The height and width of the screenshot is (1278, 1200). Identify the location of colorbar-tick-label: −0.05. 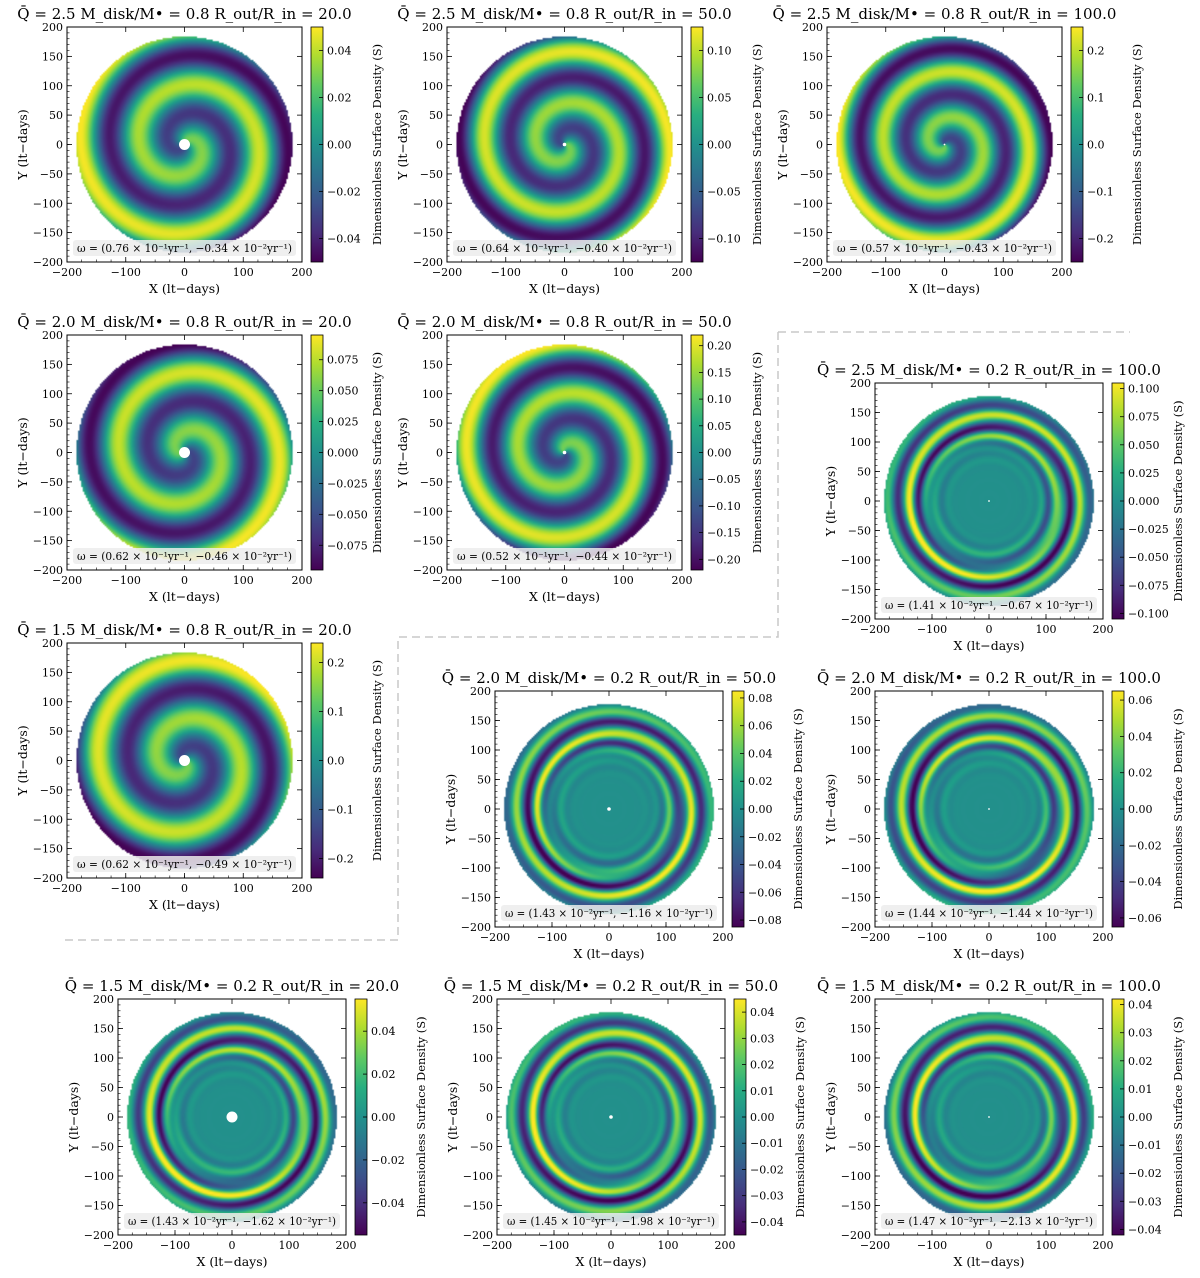
(724, 192).